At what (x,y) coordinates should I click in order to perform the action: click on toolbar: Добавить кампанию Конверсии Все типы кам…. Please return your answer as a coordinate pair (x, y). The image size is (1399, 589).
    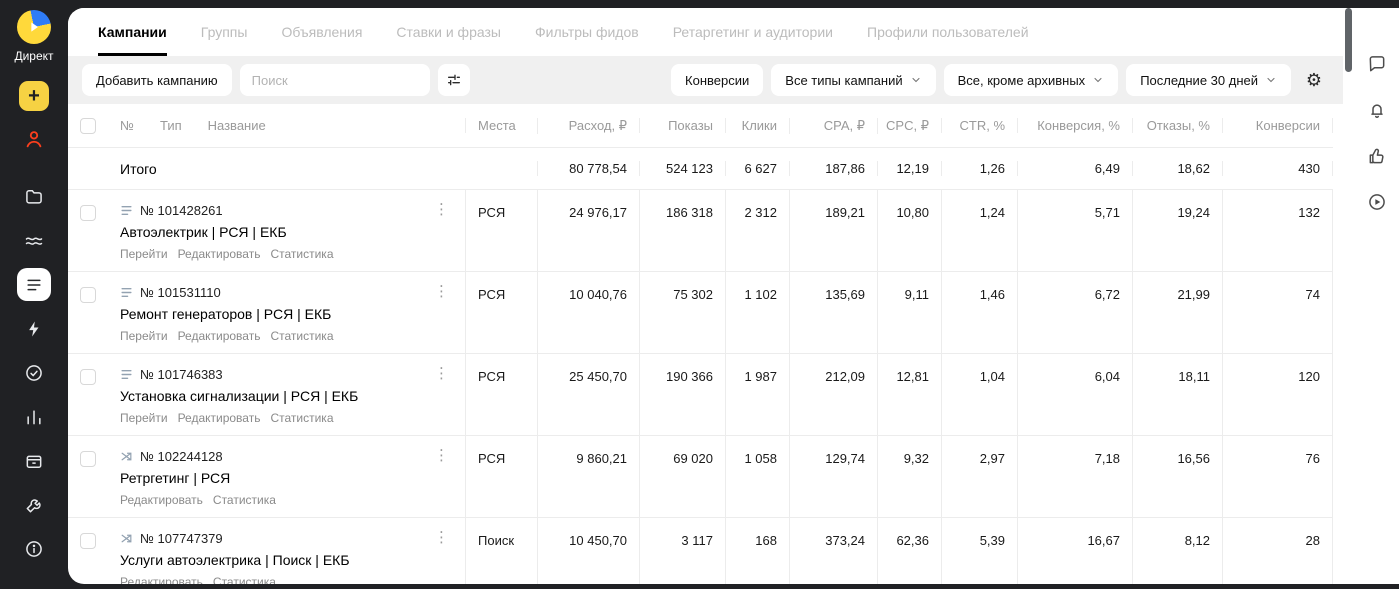
    Looking at the image, I should click on (705, 80).